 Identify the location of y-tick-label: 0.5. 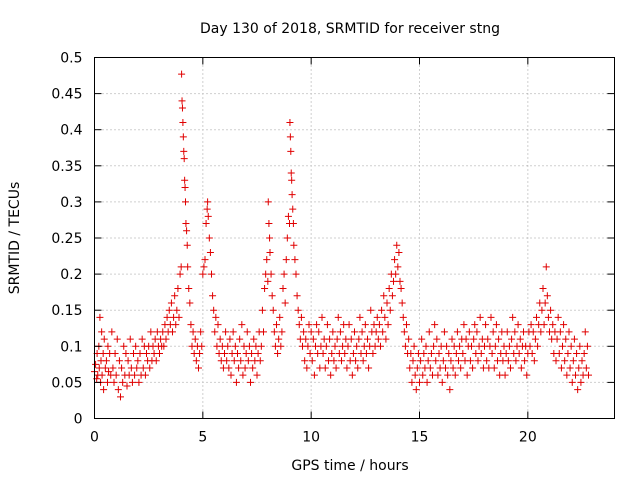
(71, 59).